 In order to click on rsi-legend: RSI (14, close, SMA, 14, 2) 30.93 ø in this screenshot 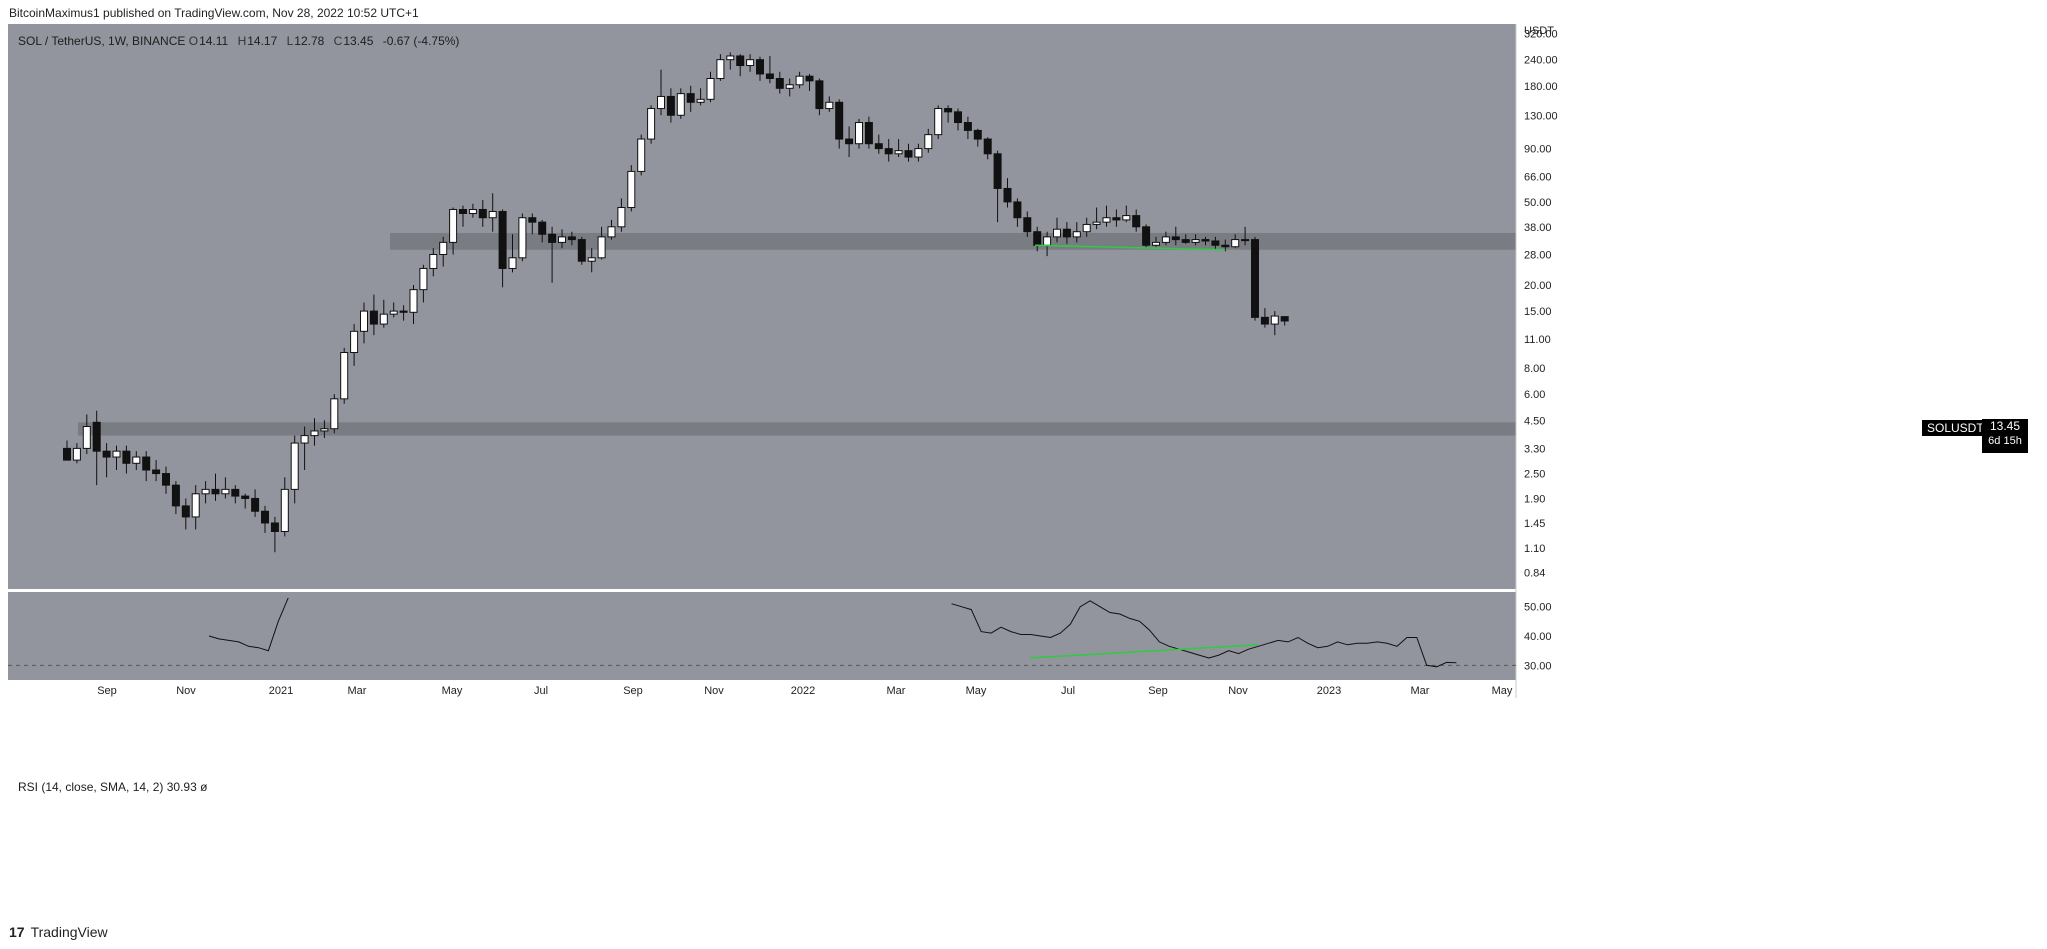, I will do `click(112, 787)`.